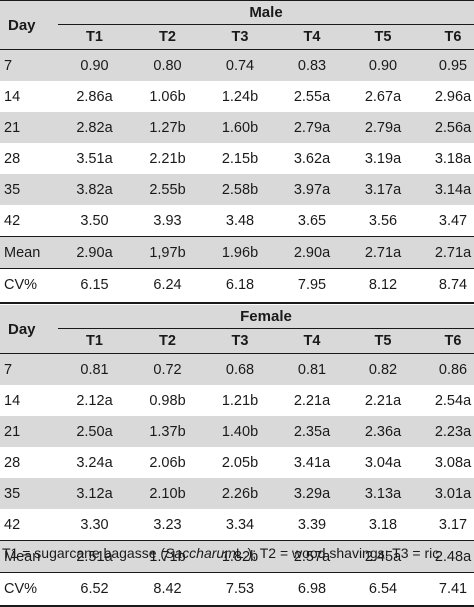  I want to click on table-cell: 1.82b, so click(240, 556).